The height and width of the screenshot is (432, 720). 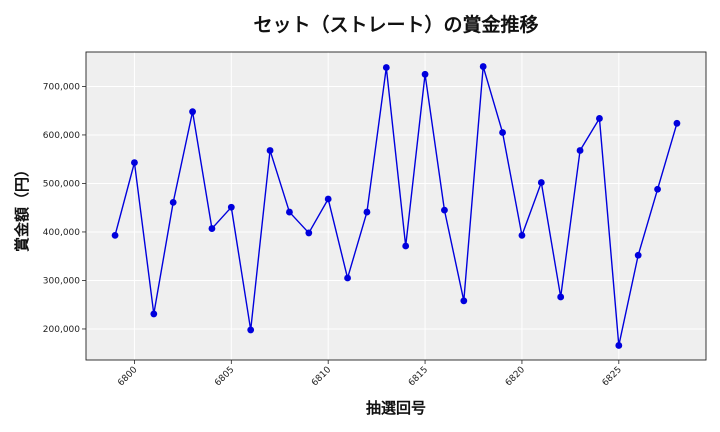 I want to click on x-tick-label: 6825, so click(x=612, y=376).